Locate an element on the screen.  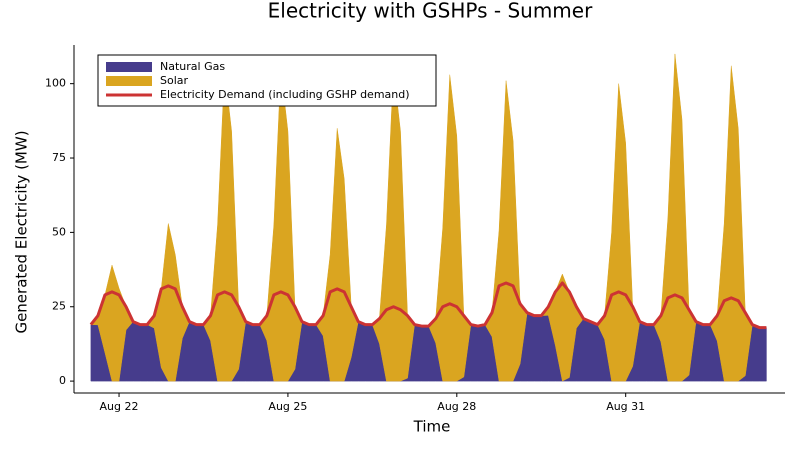
legend-label: Natural Gas is located at coordinates (192, 66).